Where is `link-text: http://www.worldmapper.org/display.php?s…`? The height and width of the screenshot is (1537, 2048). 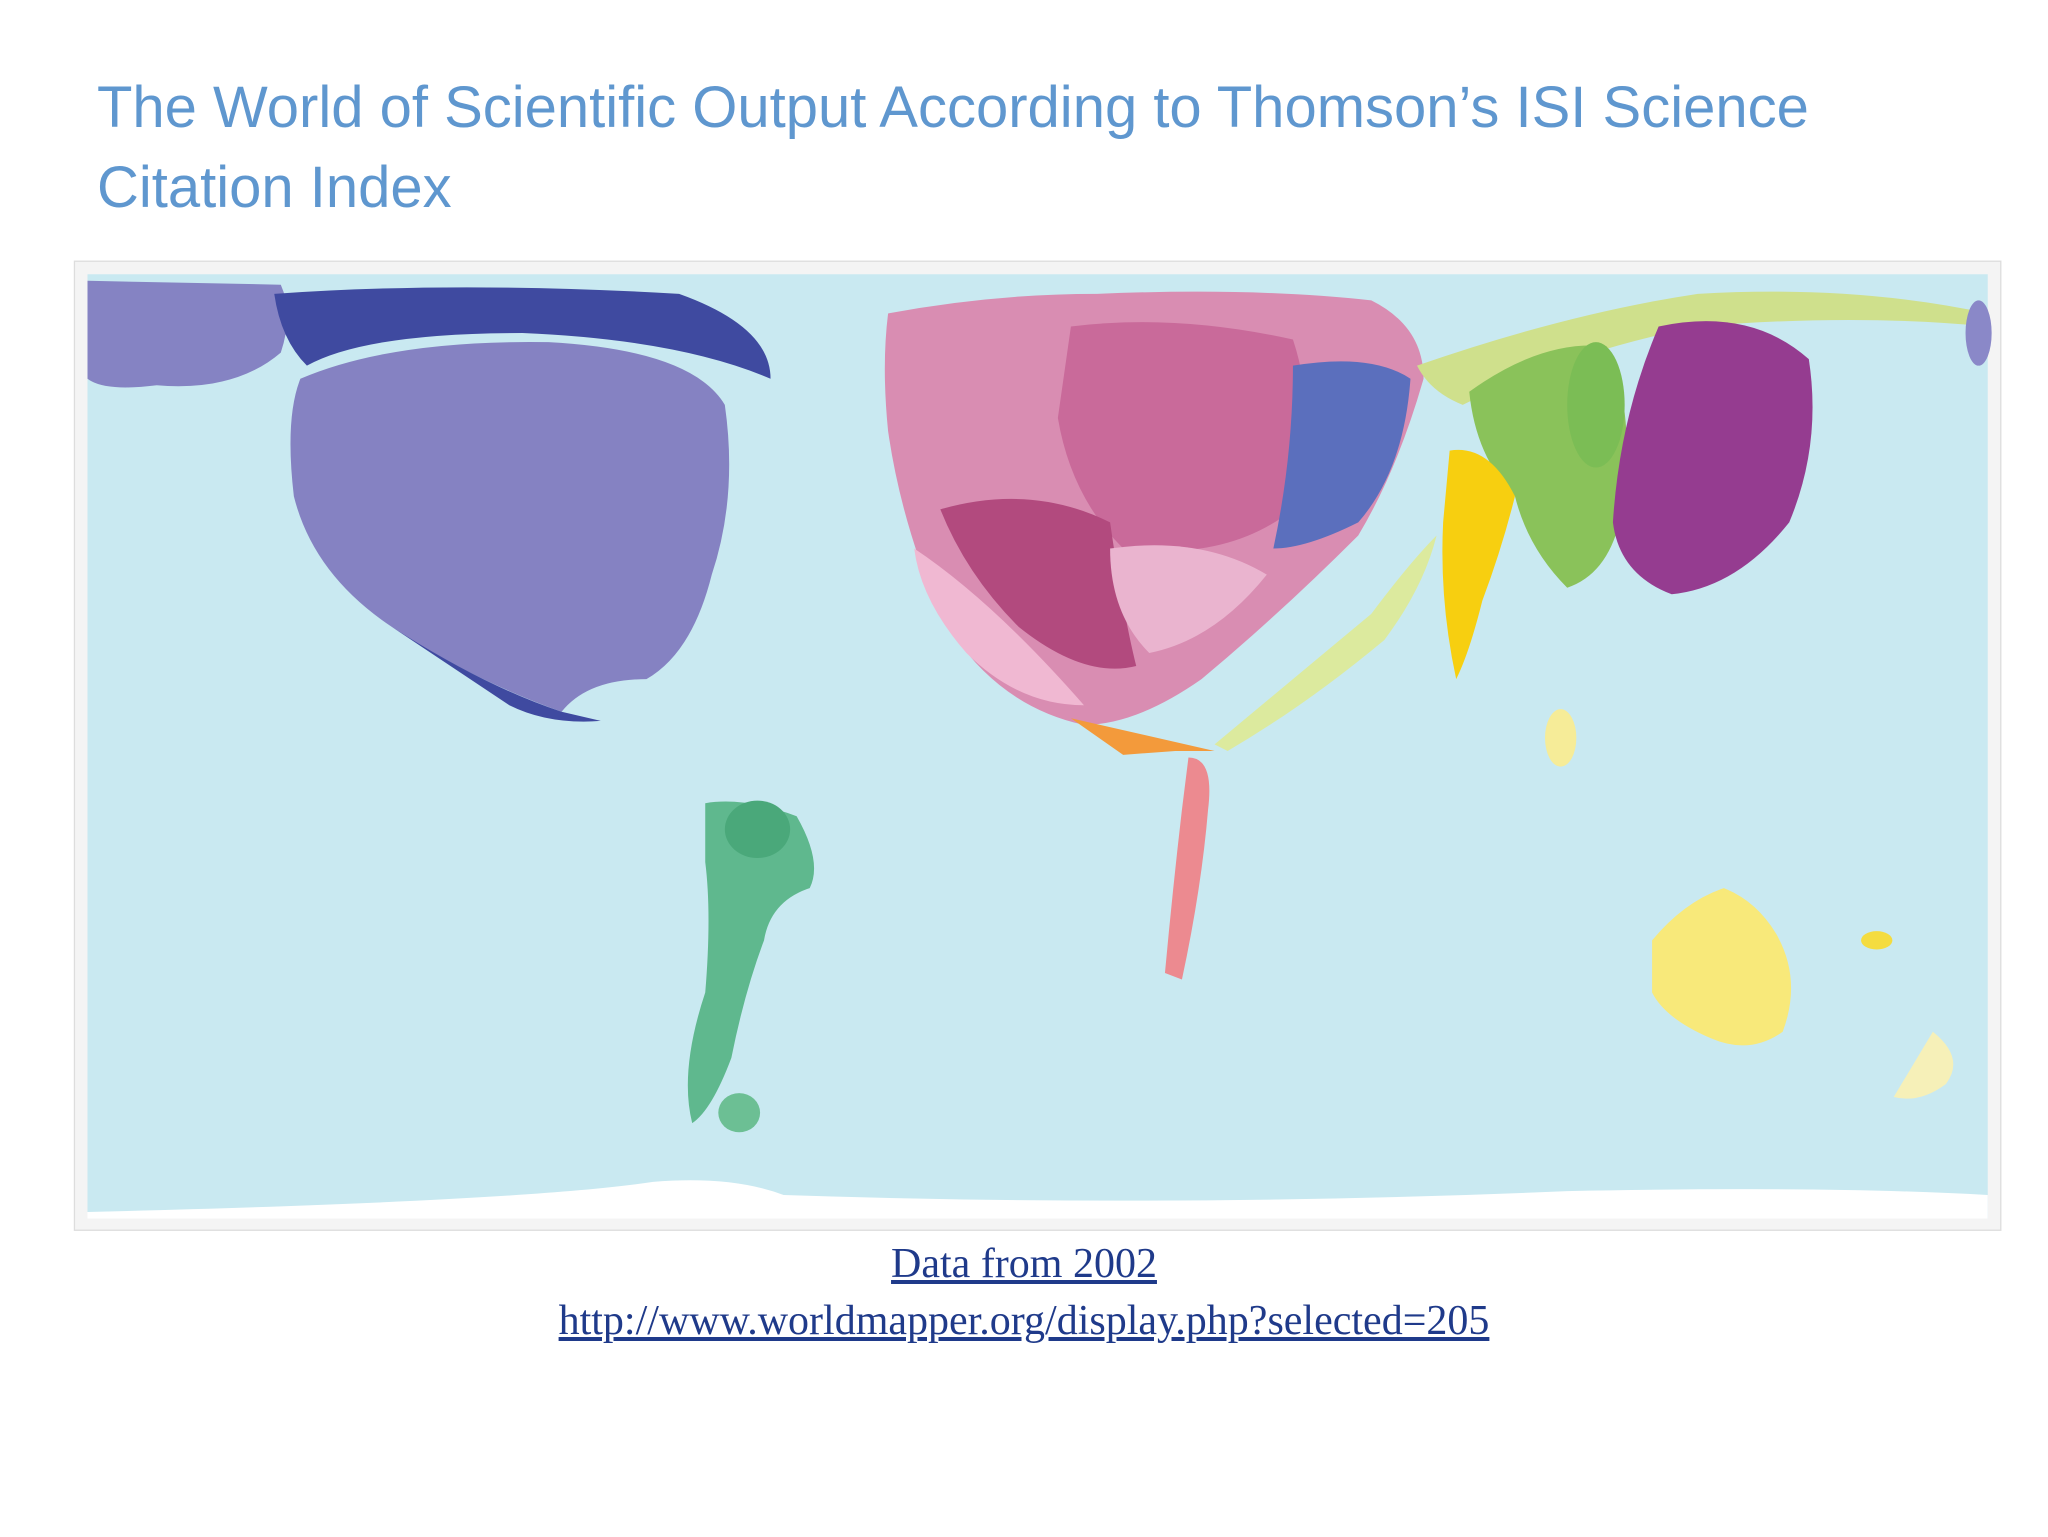 link-text: http://www.worldmapper.org/display.php?s… is located at coordinates (1024, 1321).